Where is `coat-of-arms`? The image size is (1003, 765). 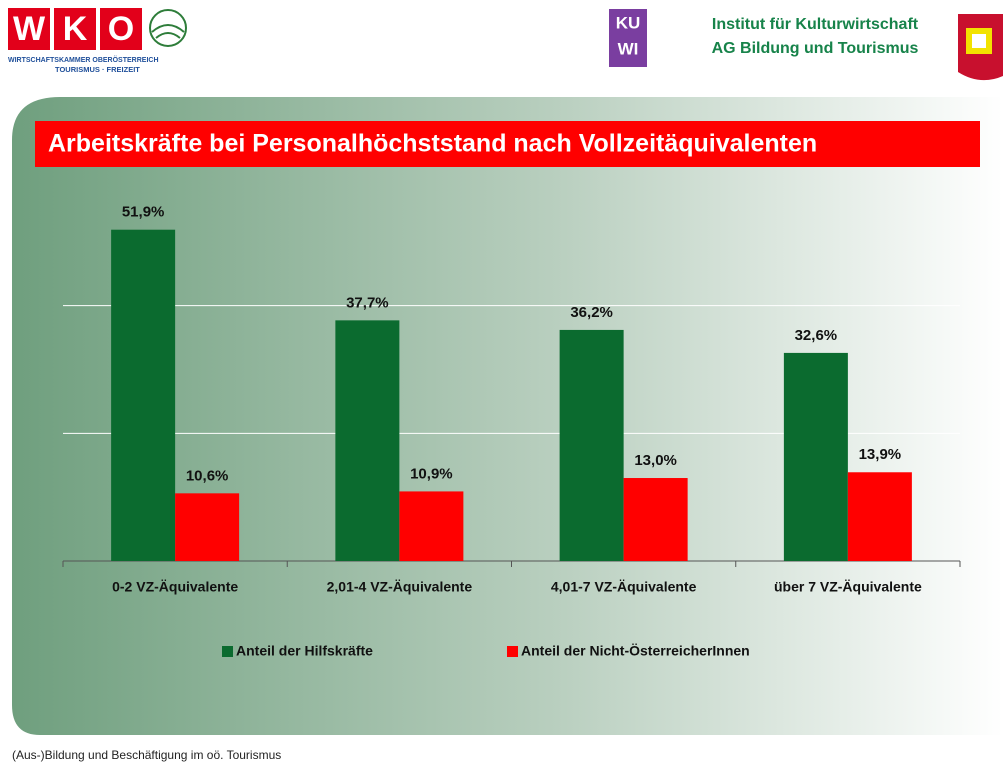
coat-of-arms is located at coordinates (980, 47).